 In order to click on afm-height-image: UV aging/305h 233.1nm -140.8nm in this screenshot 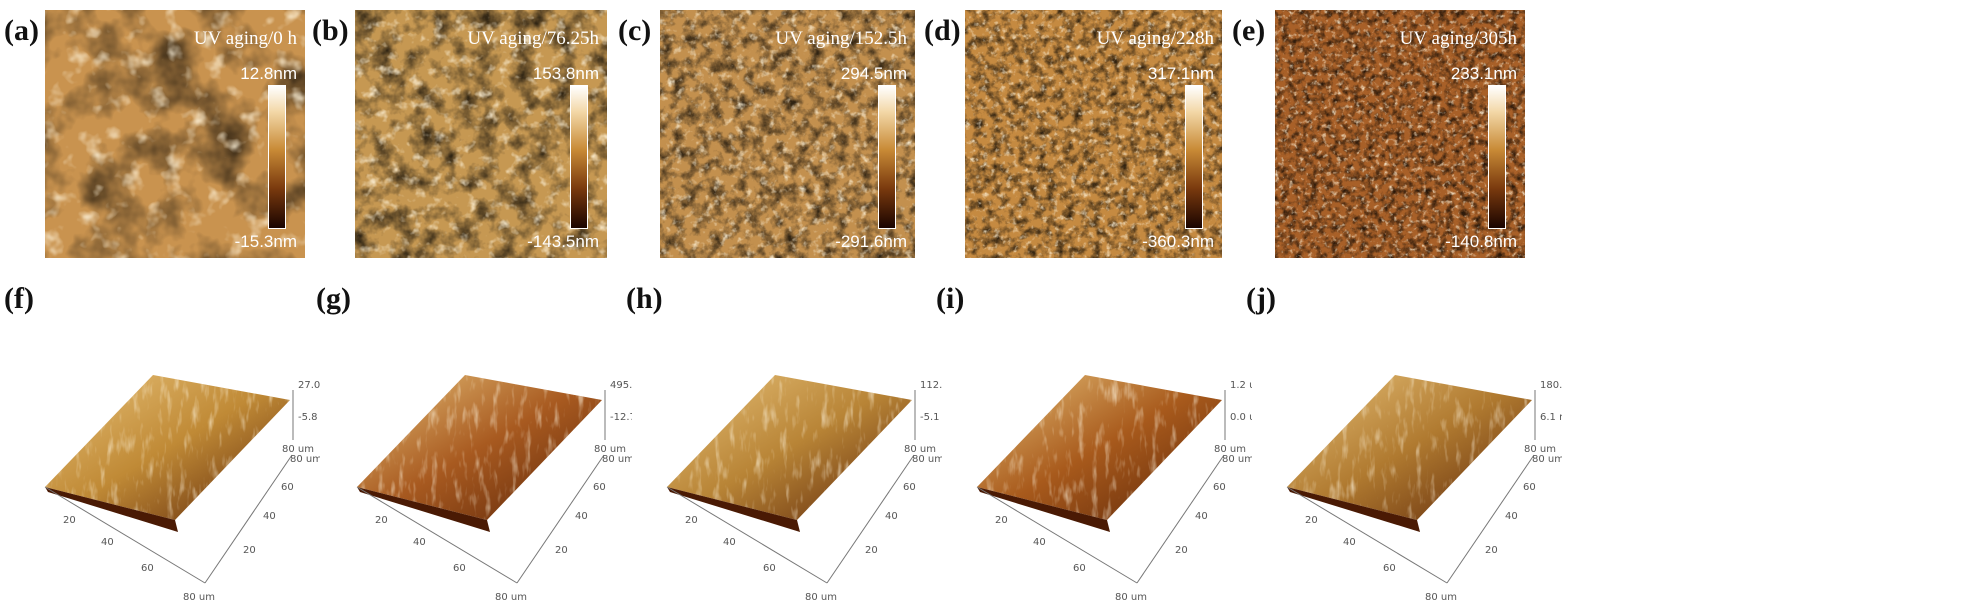, I will do `click(1400, 134)`.